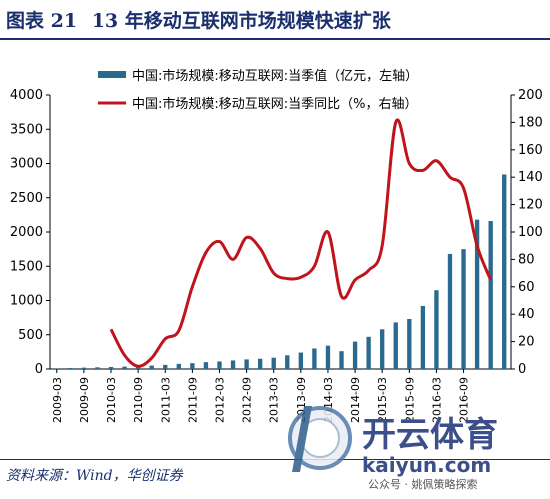 This screenshot has height=499, width=550. Describe the element at coordinates (274, 400) in the screenshot. I see `x-tick-label: 2013-03` at that location.